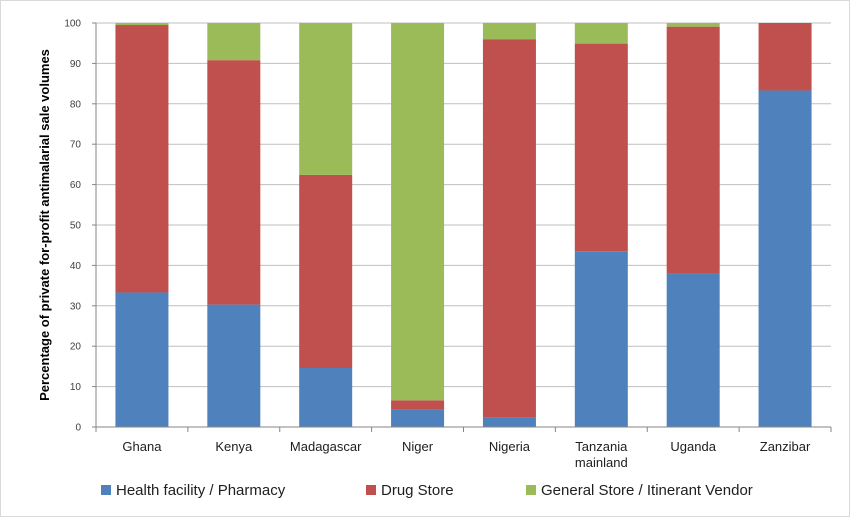  Describe the element at coordinates (76, 306) in the screenshot. I see `y-tick-label: 30` at that location.